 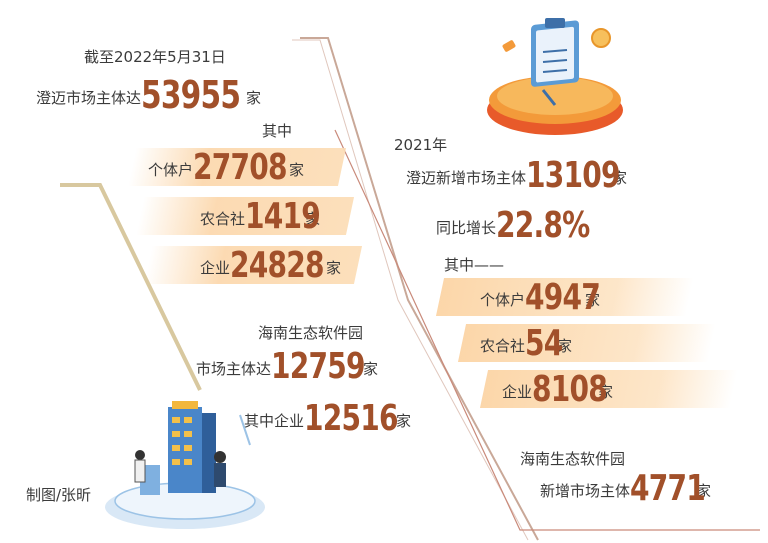 I want to click on clipboard-illustration, so click(x=555, y=76).